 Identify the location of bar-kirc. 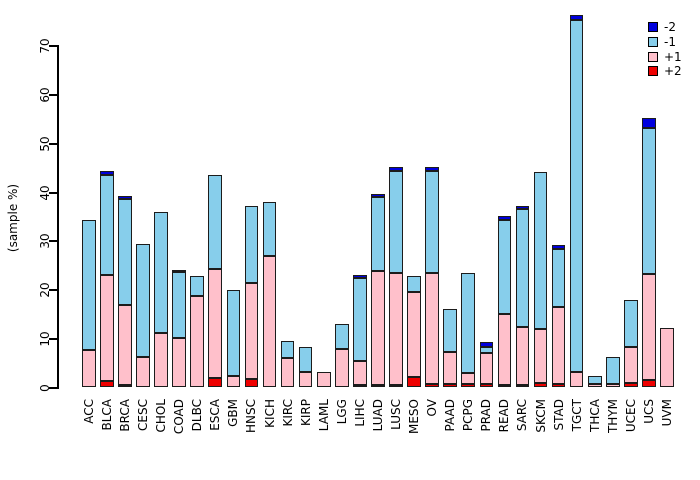
(287, 364).